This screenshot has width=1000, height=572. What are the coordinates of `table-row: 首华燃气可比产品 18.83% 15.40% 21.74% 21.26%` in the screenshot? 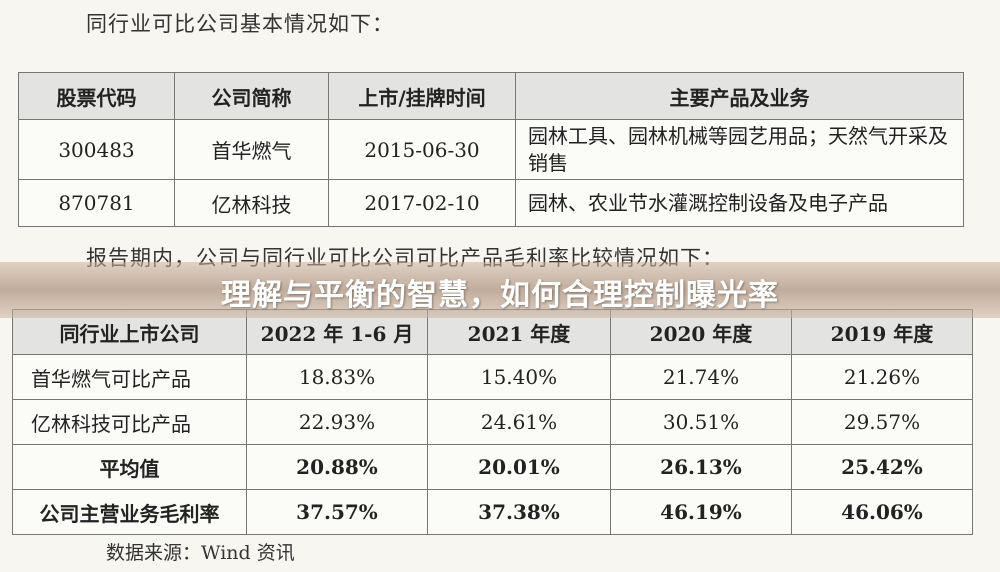 It's located at (492, 377).